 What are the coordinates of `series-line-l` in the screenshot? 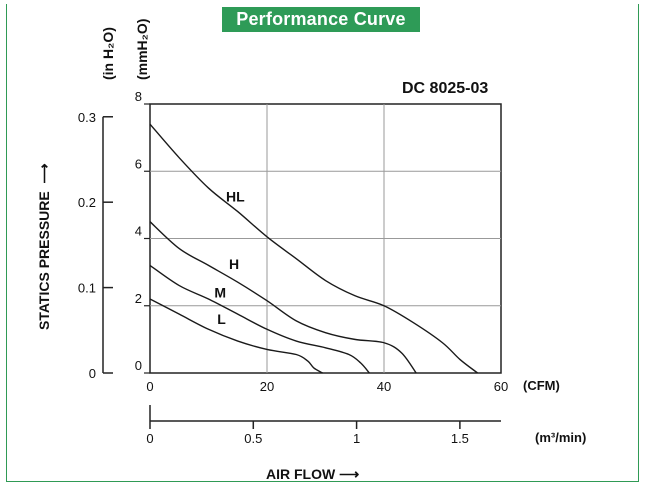 It's located at (236, 336).